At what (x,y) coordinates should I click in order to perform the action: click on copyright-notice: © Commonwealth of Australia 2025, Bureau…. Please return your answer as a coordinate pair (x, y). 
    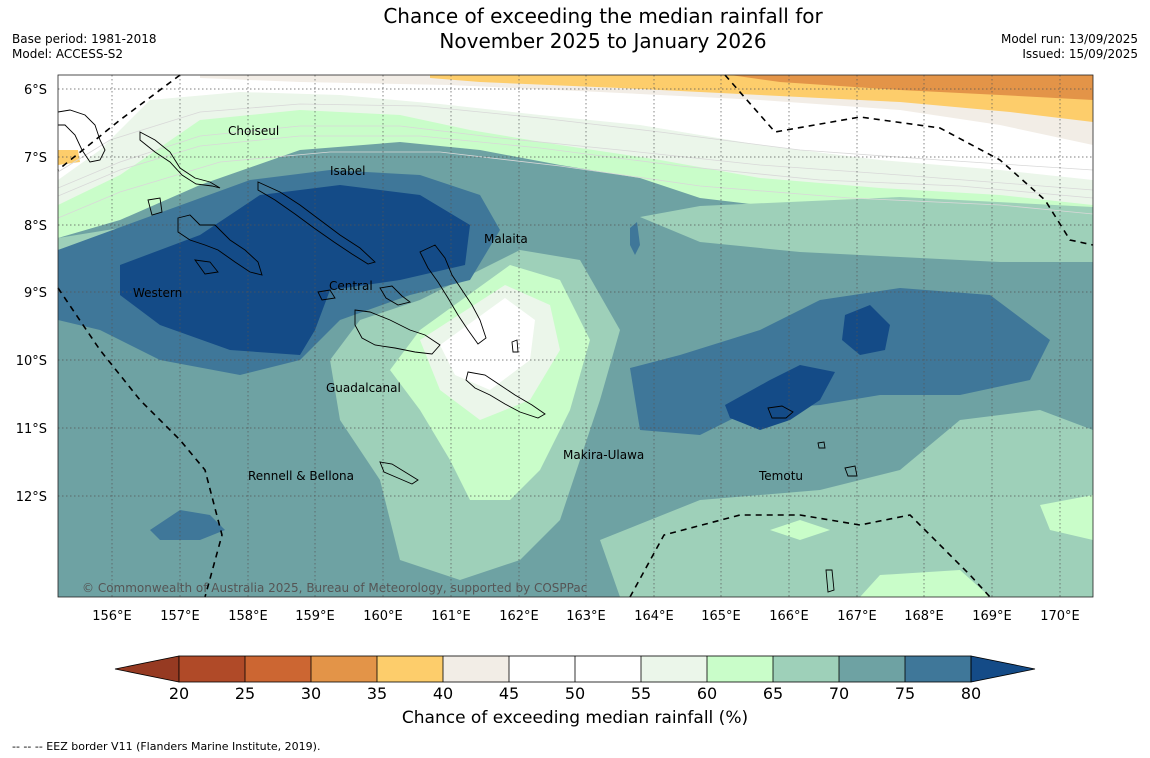
    Looking at the image, I should click on (334, 588).